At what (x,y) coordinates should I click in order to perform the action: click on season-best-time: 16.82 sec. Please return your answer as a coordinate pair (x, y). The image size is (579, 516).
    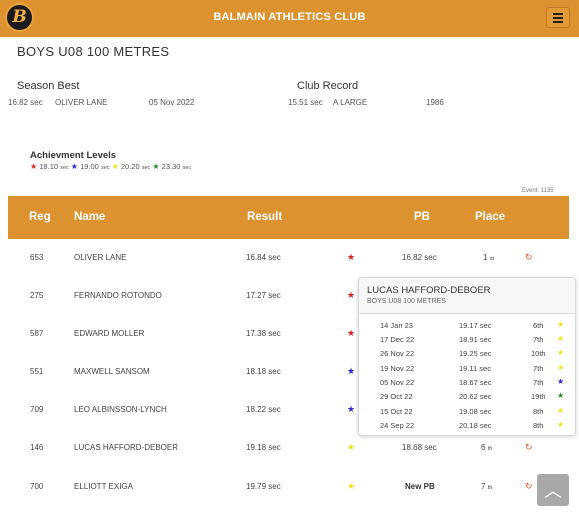
    Looking at the image, I should click on (25, 102).